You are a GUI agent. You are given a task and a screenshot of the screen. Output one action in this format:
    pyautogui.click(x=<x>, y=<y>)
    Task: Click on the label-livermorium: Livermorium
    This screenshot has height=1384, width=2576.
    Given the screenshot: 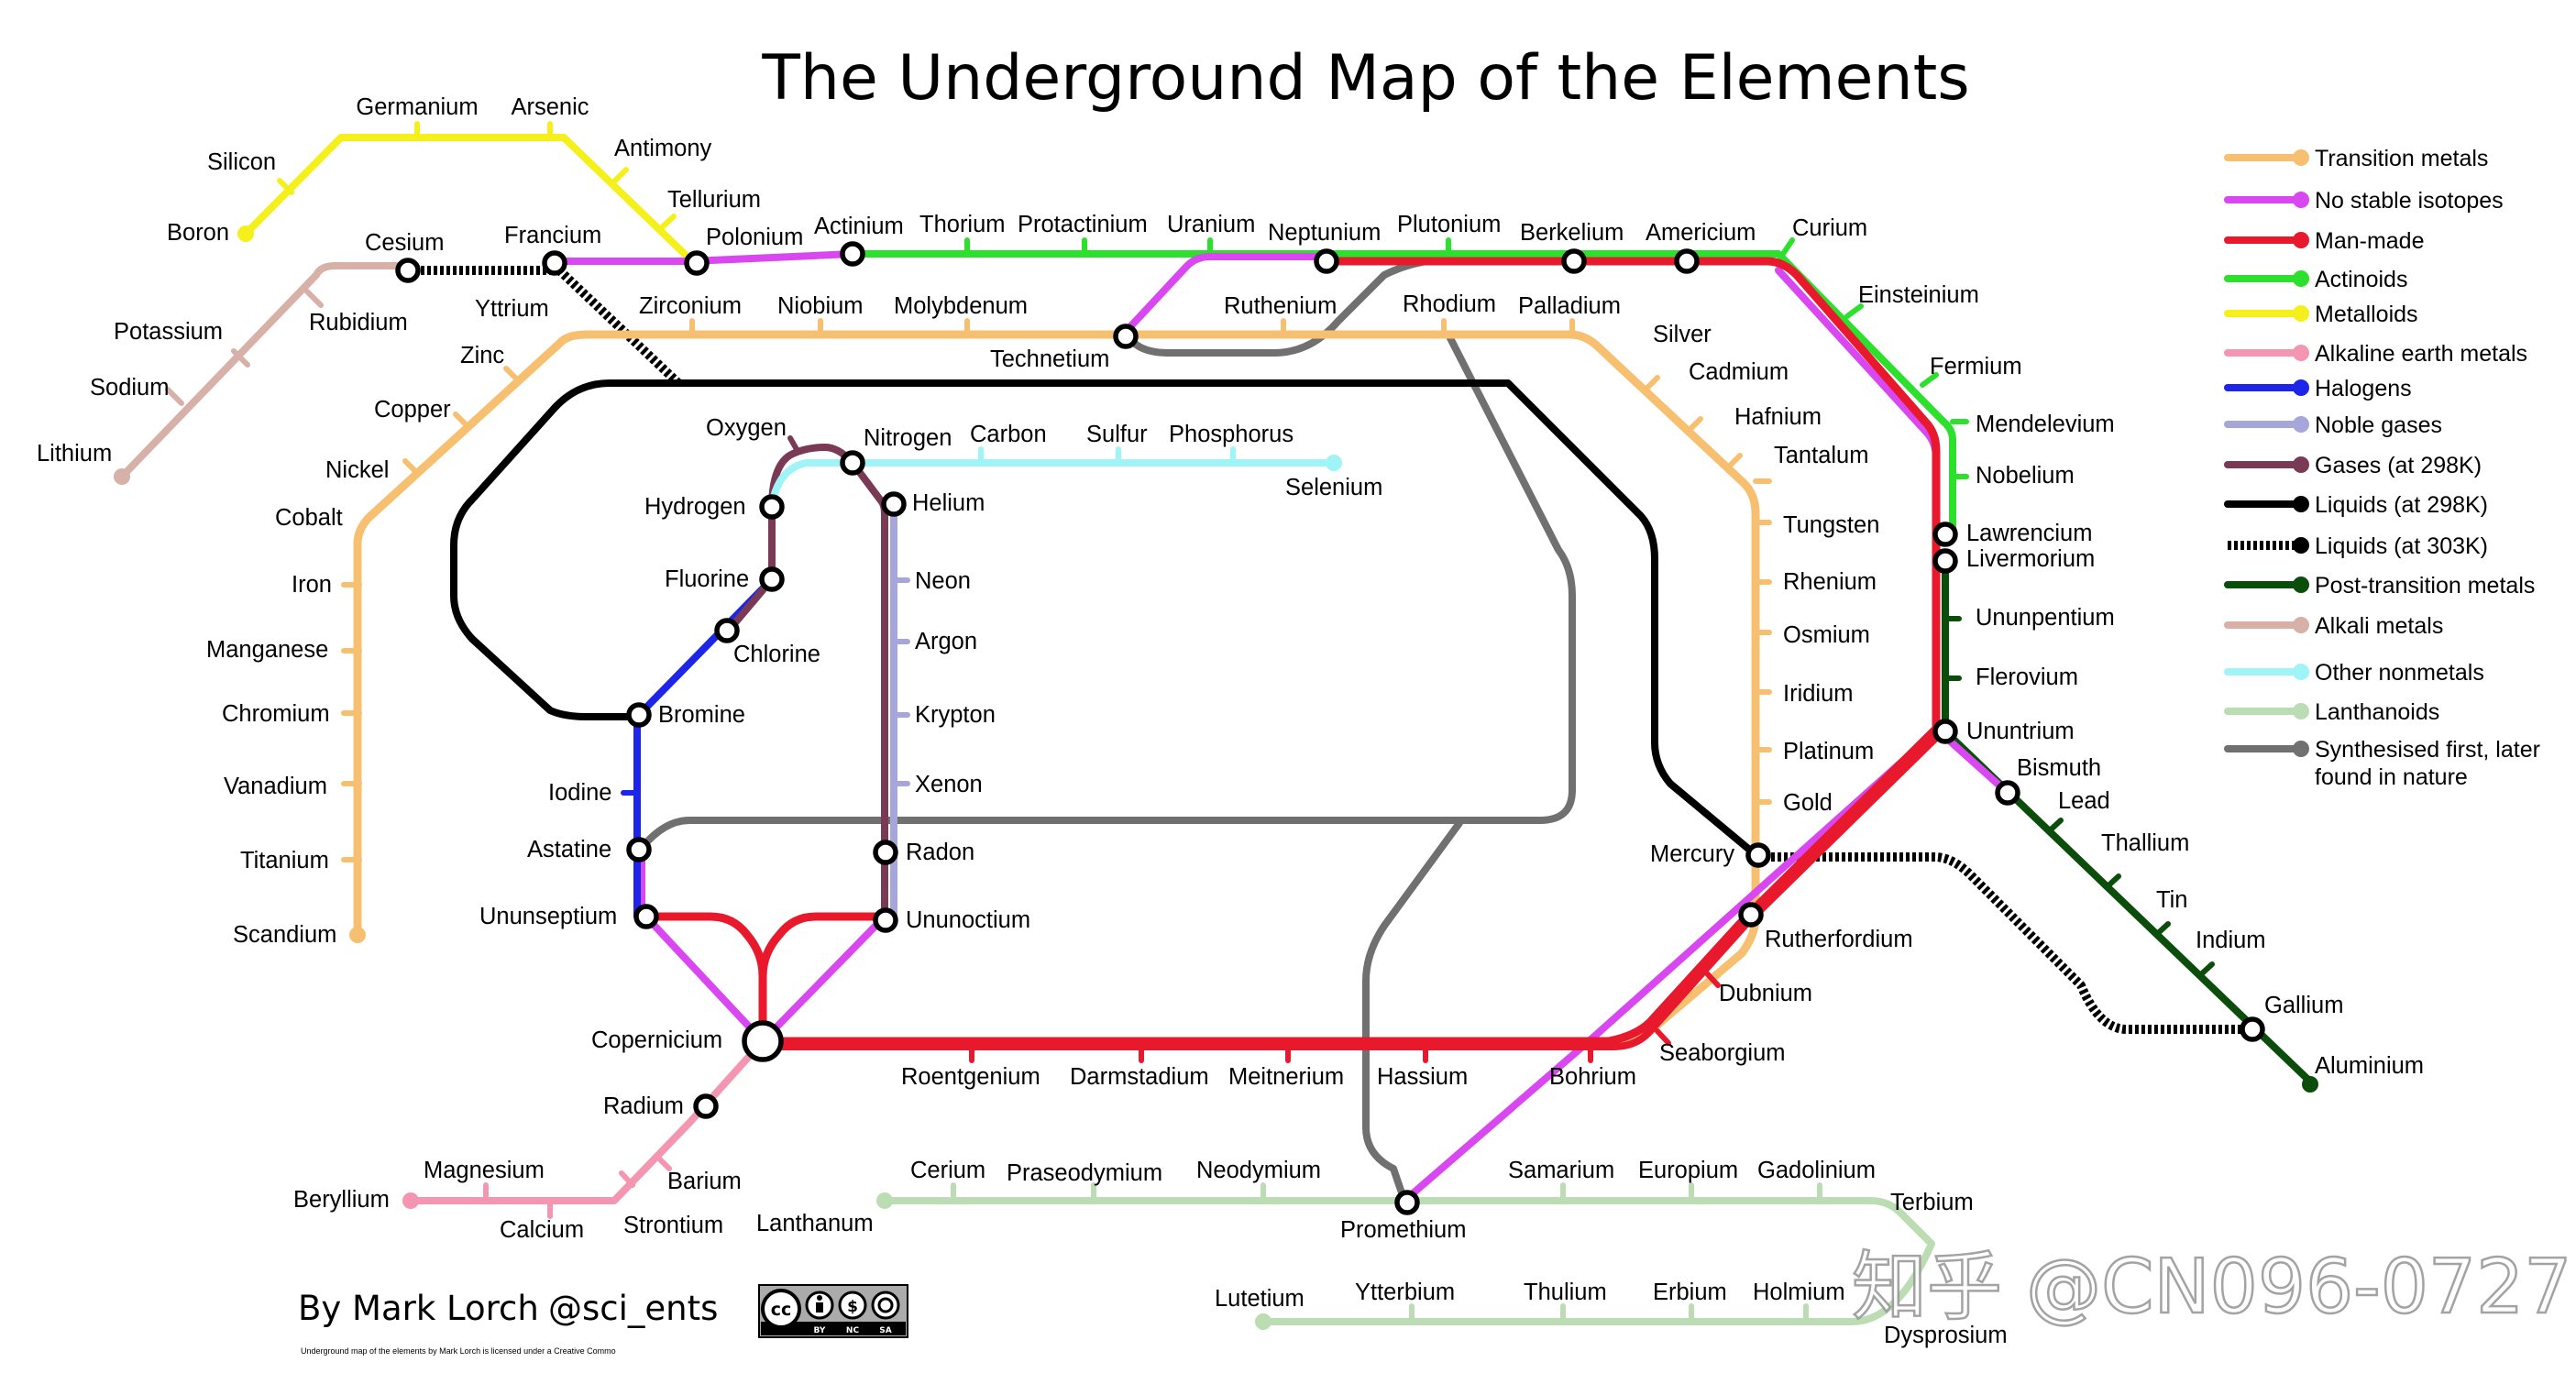 What is the action you would take?
    pyautogui.click(x=2030, y=559)
    